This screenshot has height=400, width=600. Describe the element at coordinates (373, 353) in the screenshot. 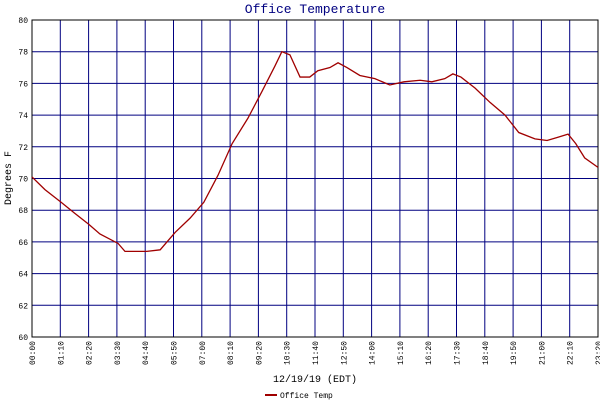

I see `x-tick-label: 14:00` at that location.